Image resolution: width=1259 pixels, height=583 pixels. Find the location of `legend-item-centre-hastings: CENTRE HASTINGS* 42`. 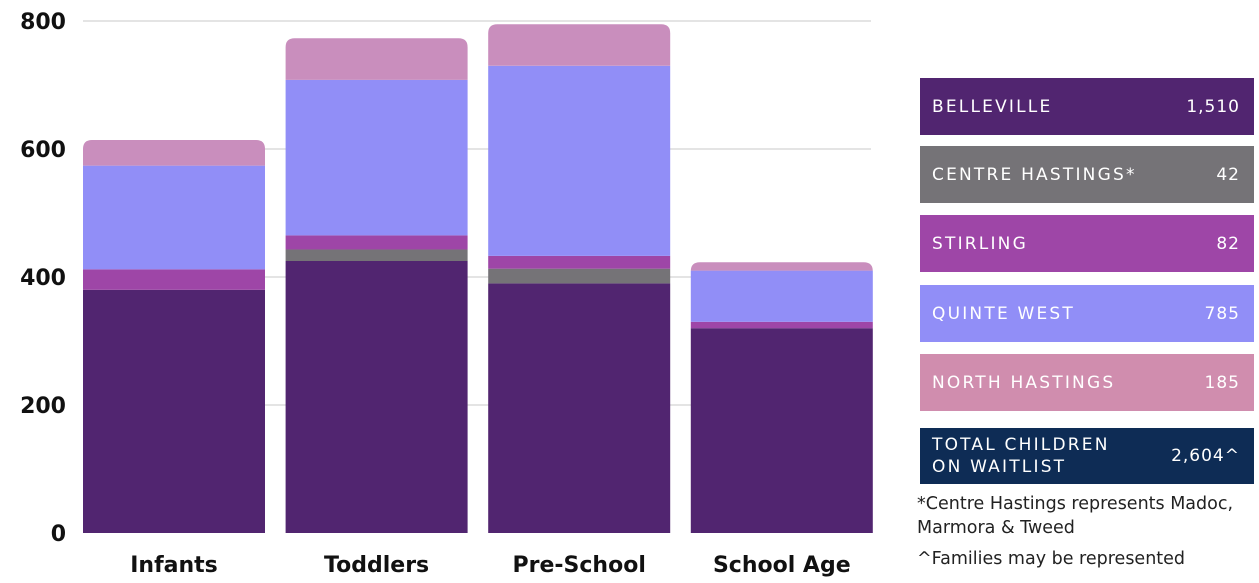

legend-item-centre-hastings: CENTRE HASTINGS* 42 is located at coordinates (1087, 174).